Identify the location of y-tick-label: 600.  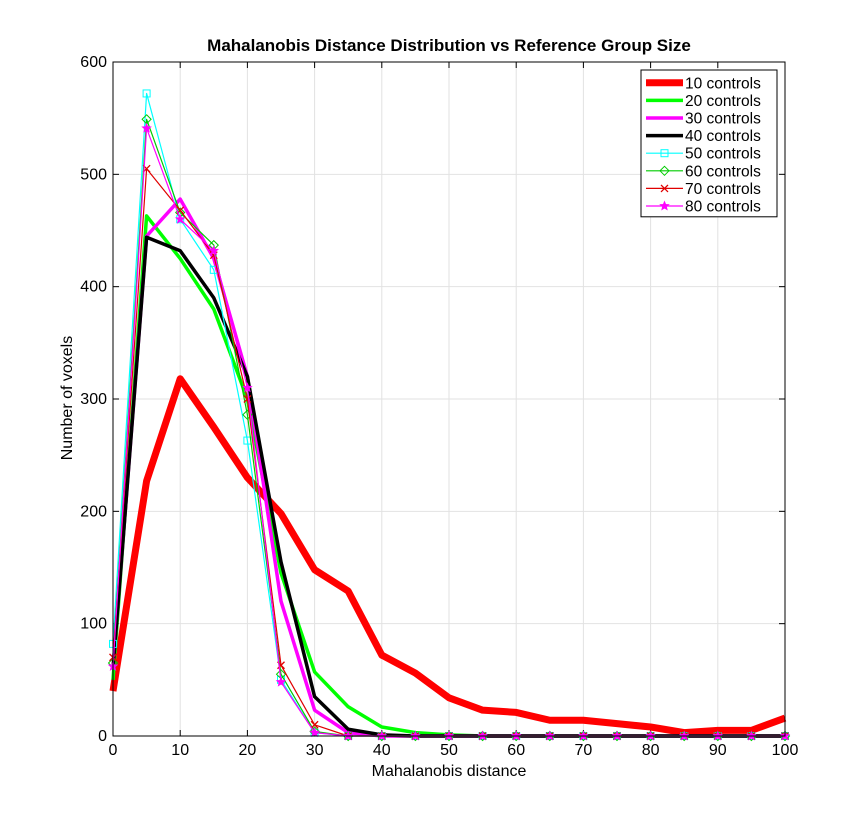
(93, 62).